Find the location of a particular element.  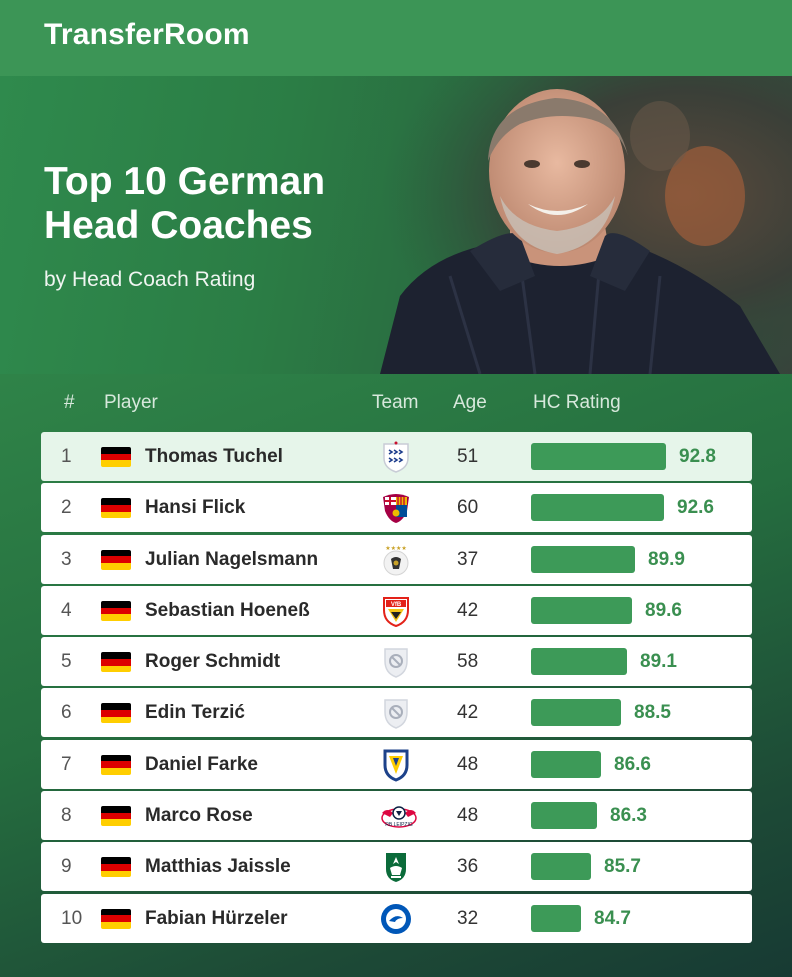

table-row: 7 Daniel Farke 48 86.6 is located at coordinates (396, 764).